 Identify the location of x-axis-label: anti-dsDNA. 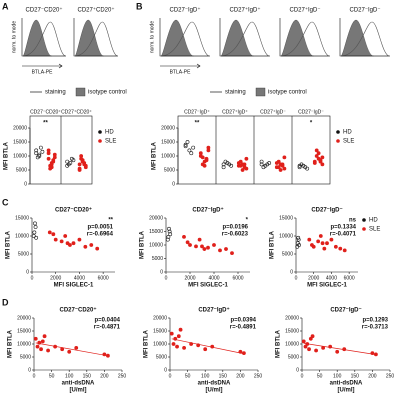
(346, 384).